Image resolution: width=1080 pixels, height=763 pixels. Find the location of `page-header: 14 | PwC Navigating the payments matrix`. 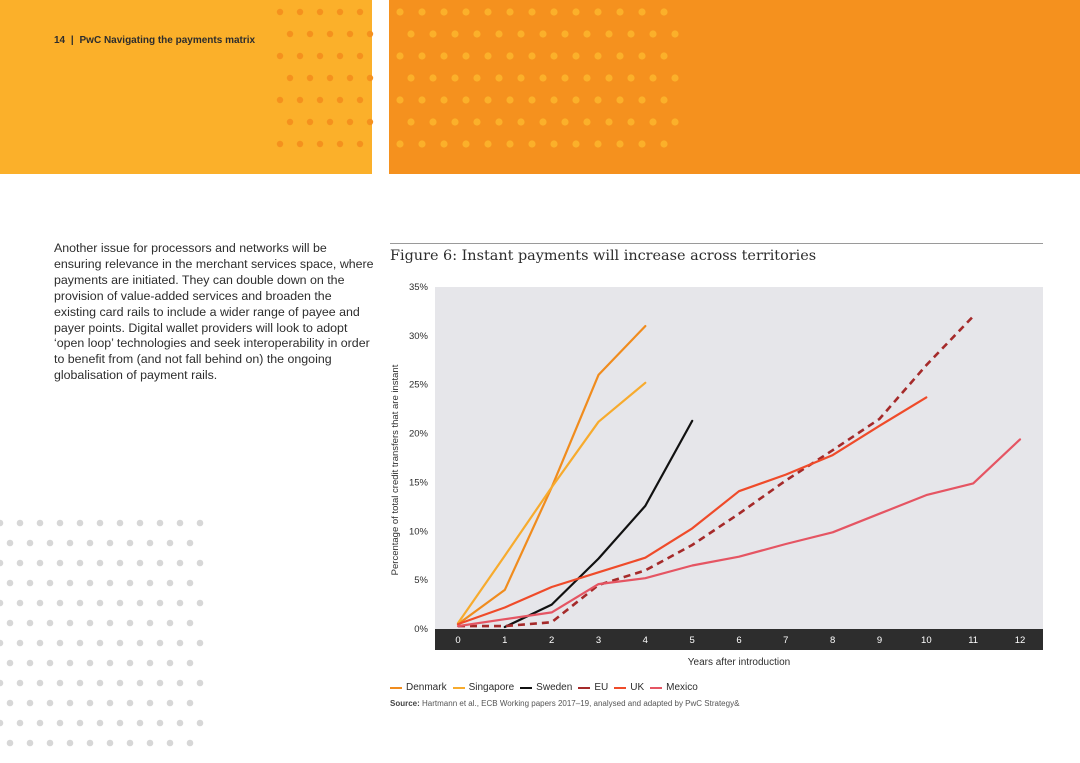

page-header: 14 | PwC Navigating the payments matrix is located at coordinates (154, 40).